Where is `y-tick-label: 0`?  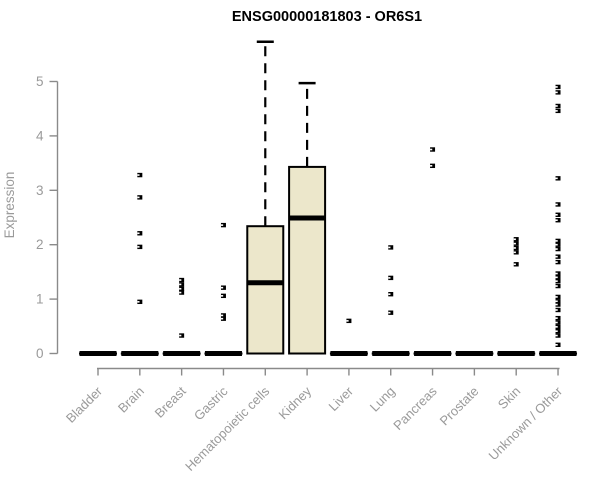
y-tick-label: 0 is located at coordinates (40, 353).